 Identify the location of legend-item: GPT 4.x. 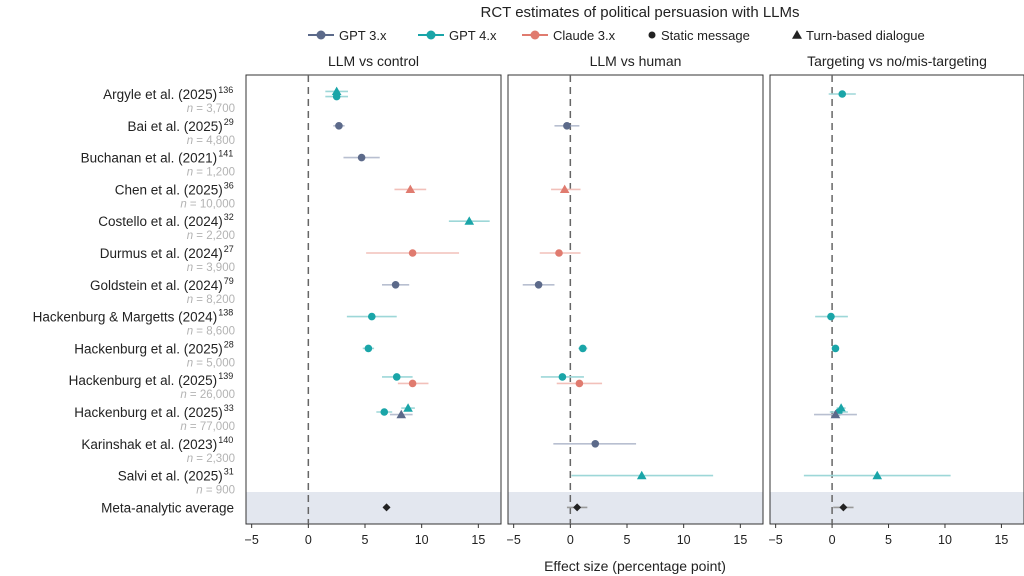
(457, 35).